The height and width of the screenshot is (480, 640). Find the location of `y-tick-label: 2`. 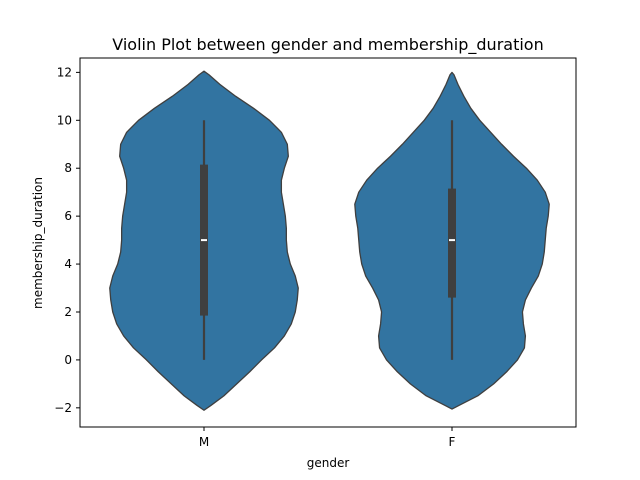

y-tick-label: 2 is located at coordinates (68, 312).